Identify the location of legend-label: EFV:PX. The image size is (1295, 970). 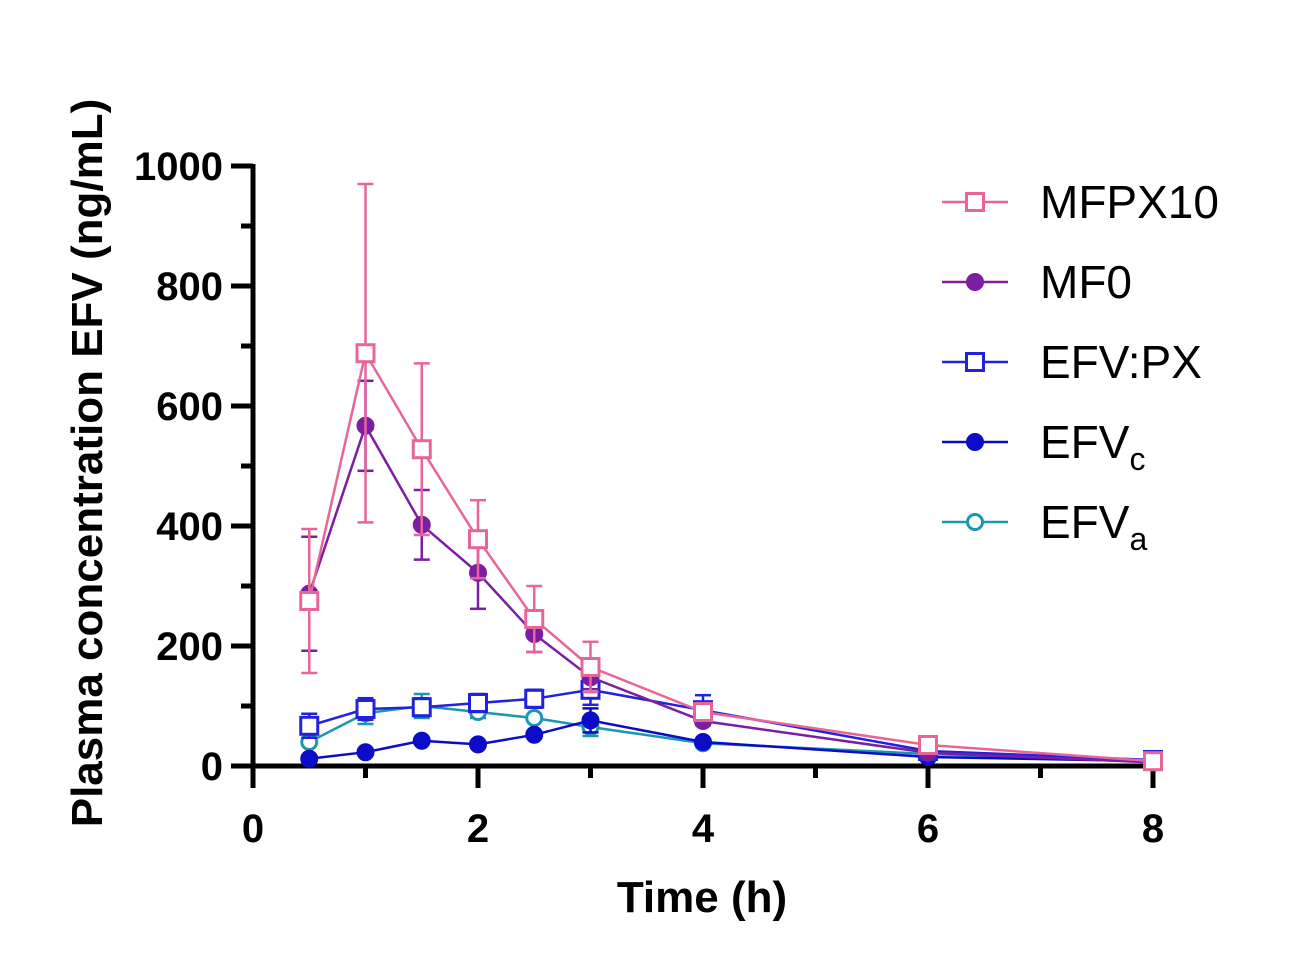
(1121, 362).